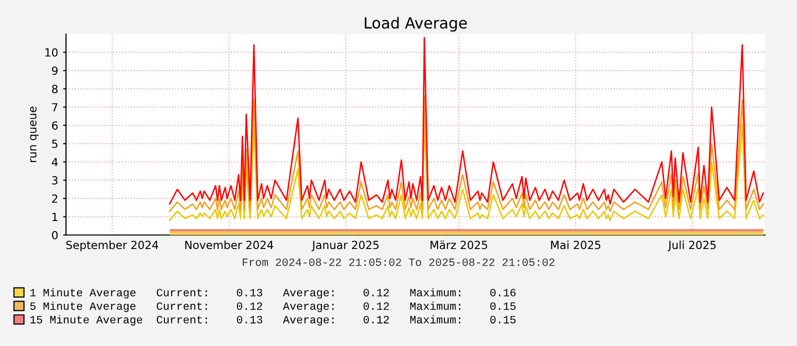 The width and height of the screenshot is (797, 346). I want to click on legend-label: 15 Minute Average Current: 0.13 Average: 0.12 Maximum: 0.15, so click(273, 320).